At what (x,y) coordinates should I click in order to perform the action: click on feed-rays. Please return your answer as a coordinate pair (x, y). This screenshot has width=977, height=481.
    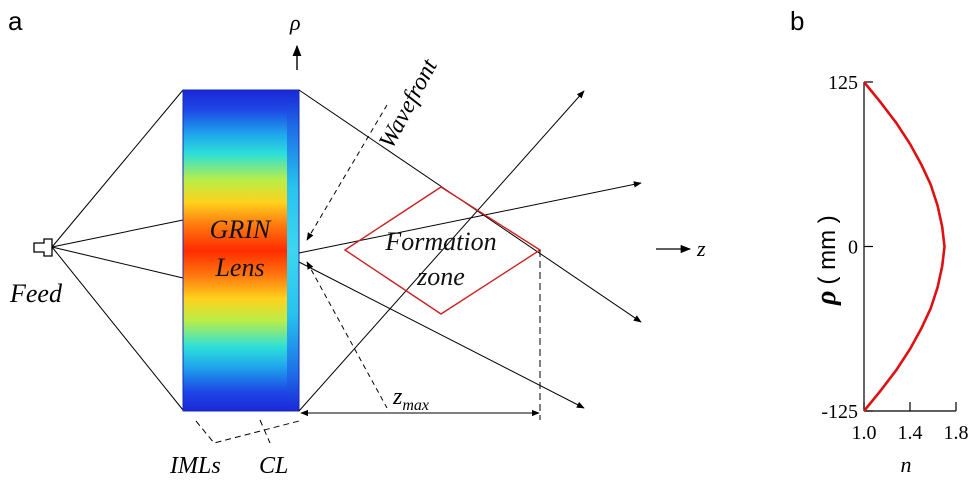
    Looking at the image, I should click on (117, 250).